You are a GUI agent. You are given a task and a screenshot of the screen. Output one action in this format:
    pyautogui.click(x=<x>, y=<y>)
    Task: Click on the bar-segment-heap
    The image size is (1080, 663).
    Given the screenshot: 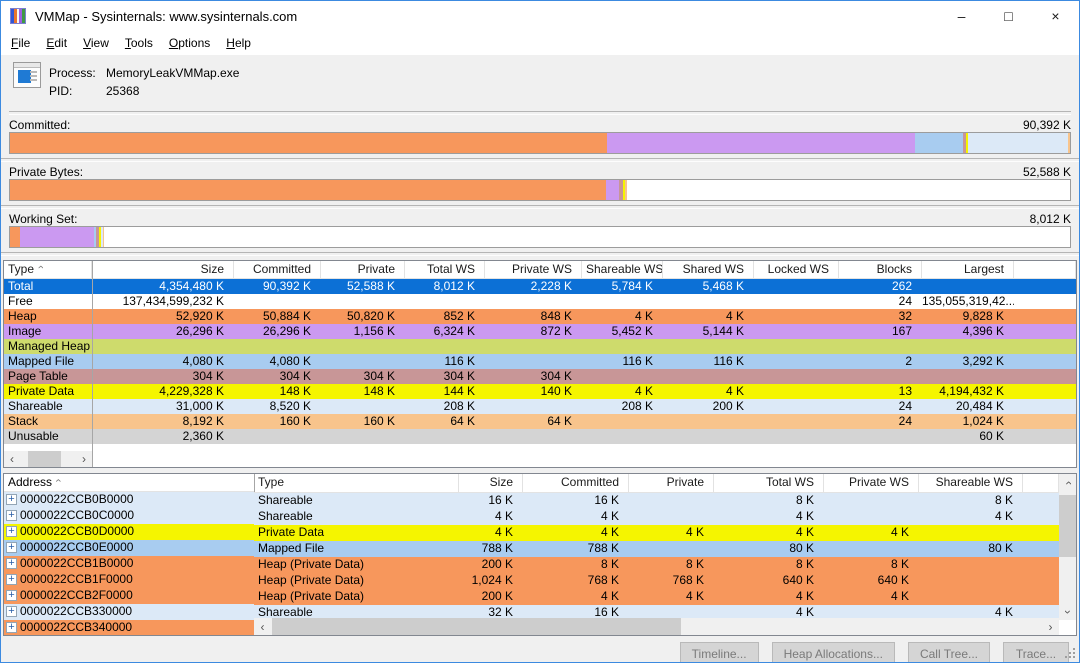 What is the action you would take?
    pyautogui.click(x=15, y=237)
    